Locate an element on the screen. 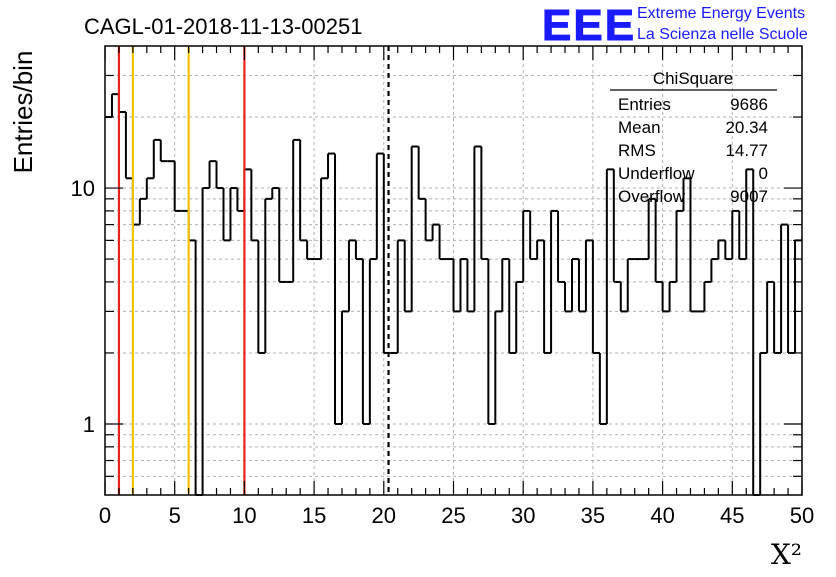  x-tick-label: 10 is located at coordinates (244, 515).